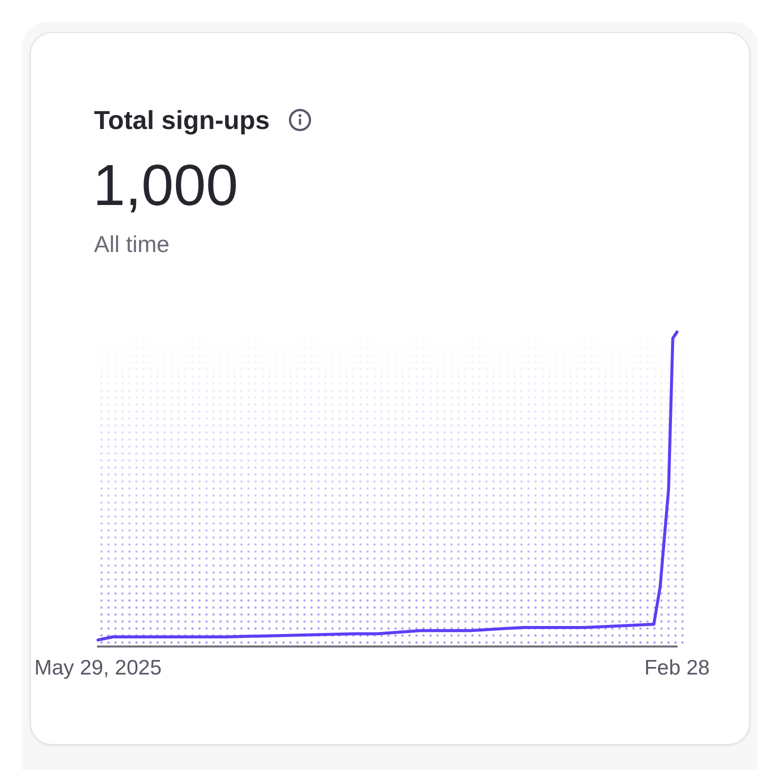 This screenshot has height=770, width=778. Describe the element at coordinates (165, 185) in the screenshot. I see `text: 1,000` at that location.